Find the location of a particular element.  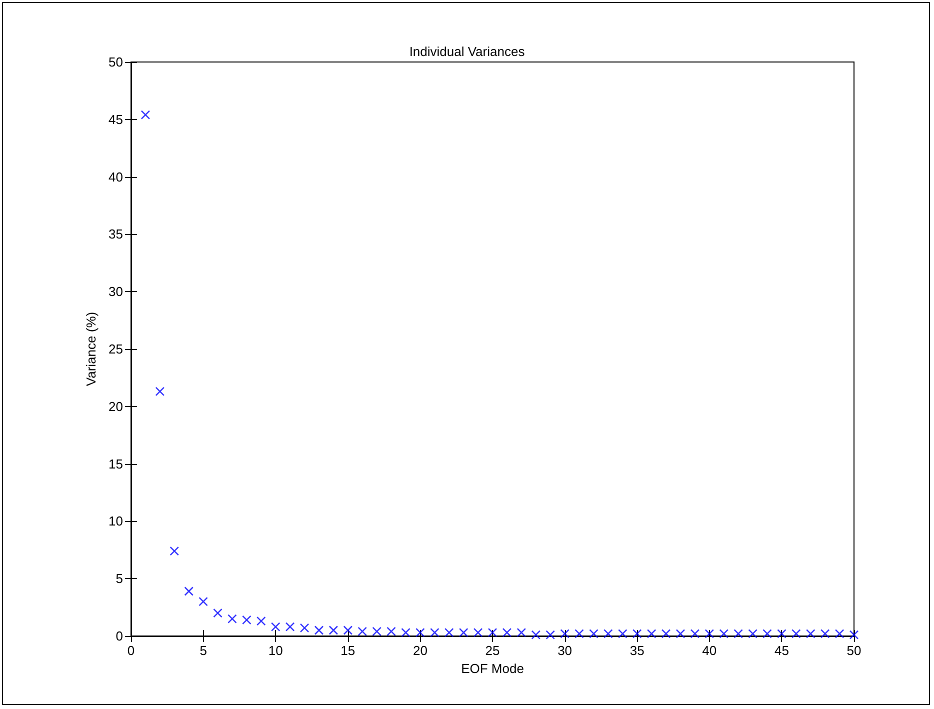

y-tick-label: 30 is located at coordinates (115, 292).